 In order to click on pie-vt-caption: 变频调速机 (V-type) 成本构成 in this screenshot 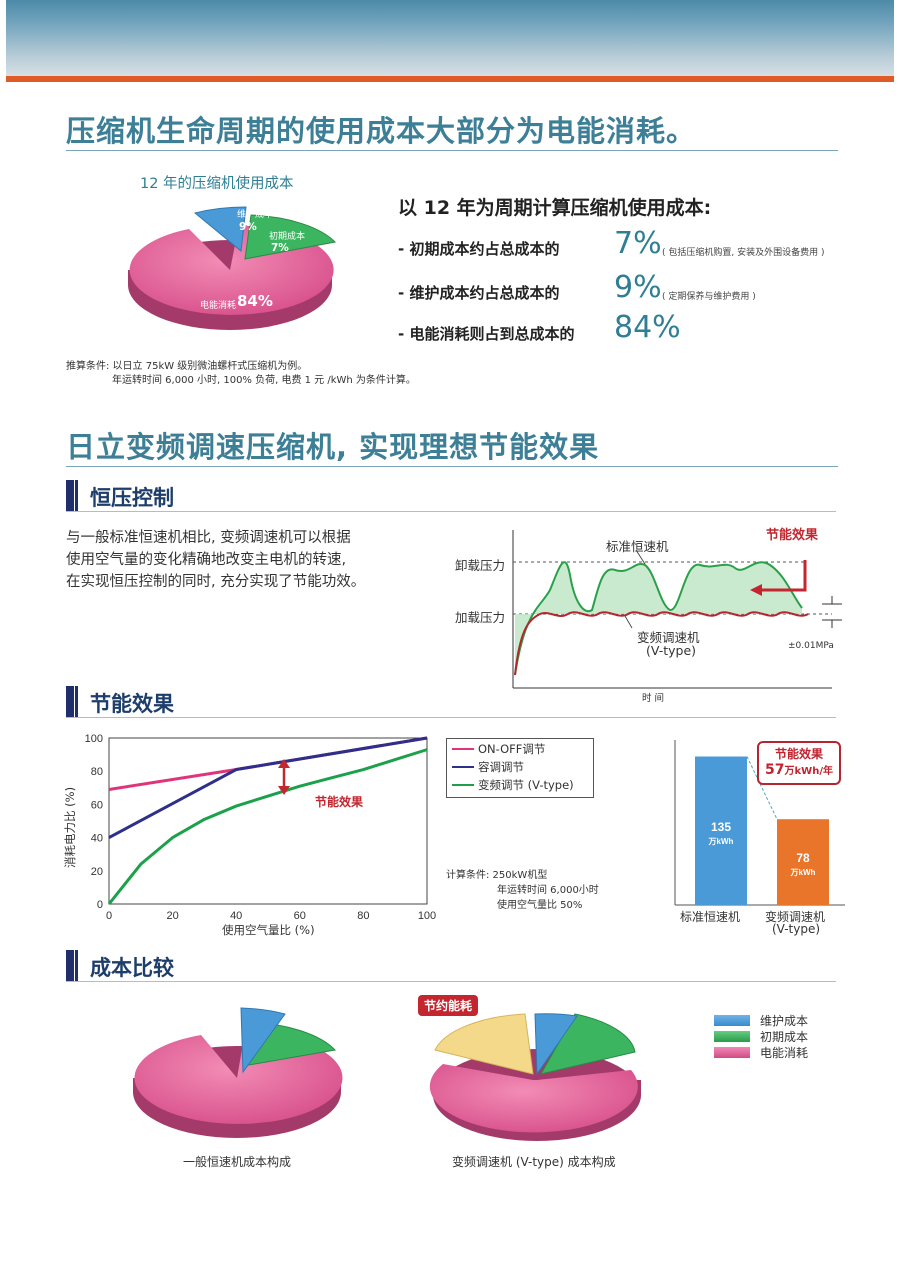, I will do `click(534, 1162)`.